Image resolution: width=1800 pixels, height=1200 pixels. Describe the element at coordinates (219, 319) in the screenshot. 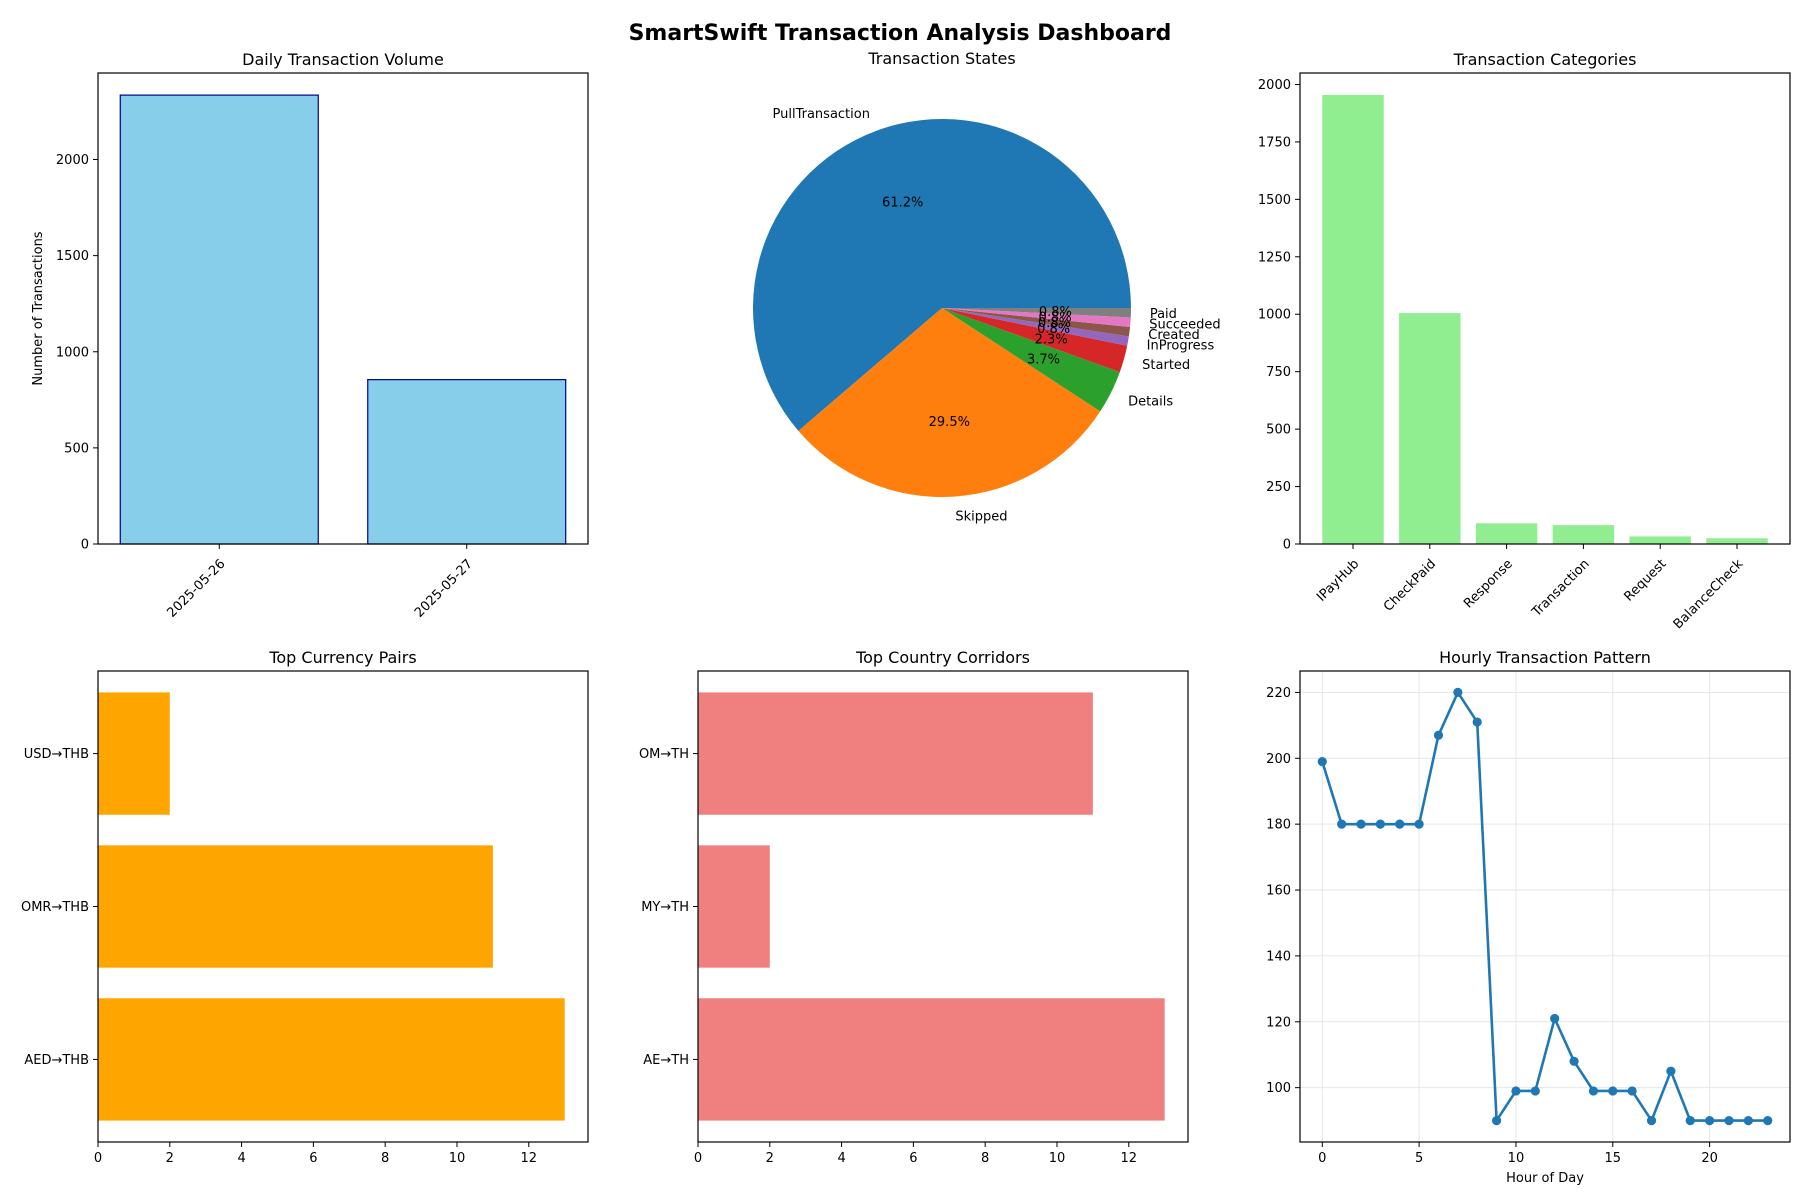

I see `daily-volume-bar` at that location.